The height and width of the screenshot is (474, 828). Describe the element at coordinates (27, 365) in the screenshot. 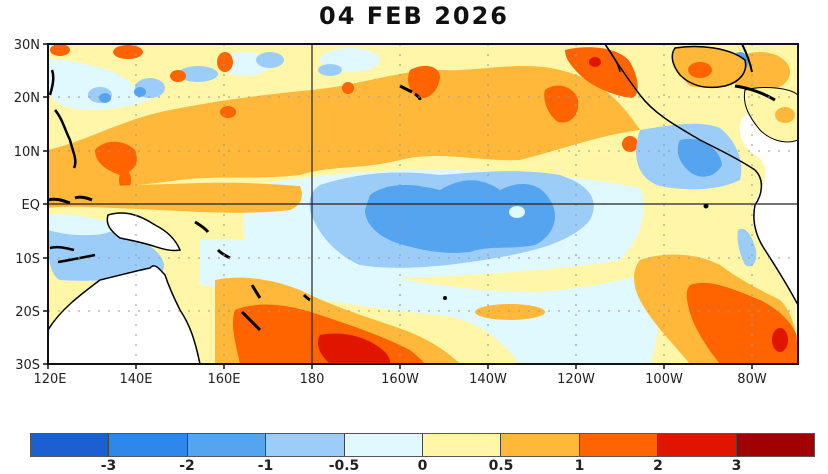

I see `lat-label: 30S` at that location.